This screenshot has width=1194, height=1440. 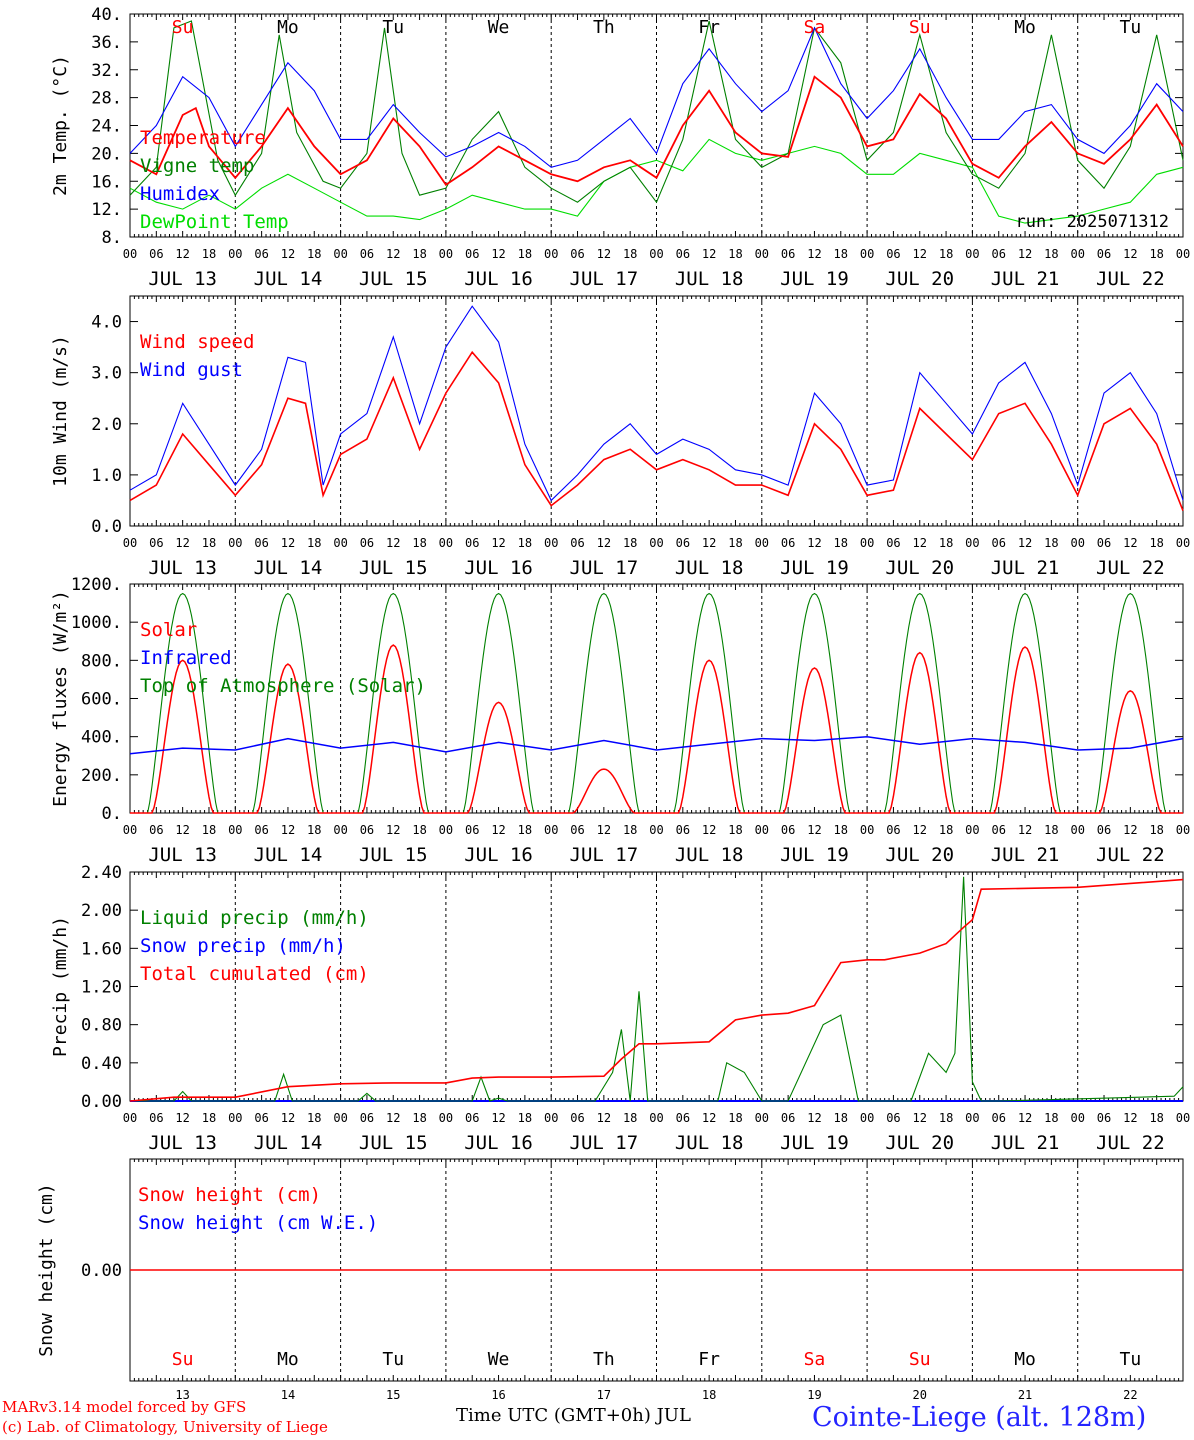 I want to click on legend-item: Infrared, so click(x=186, y=658).